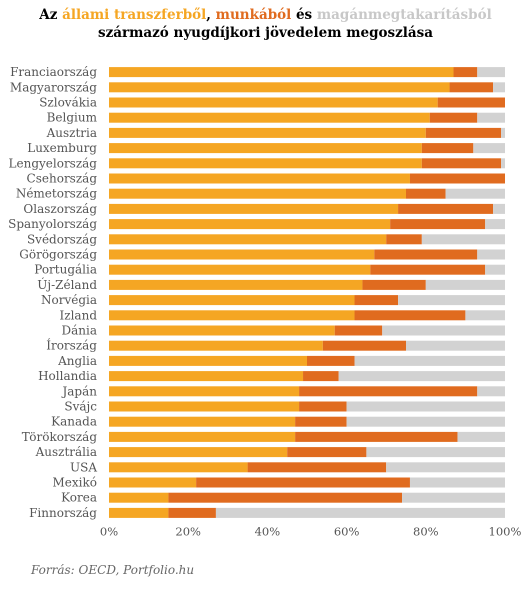 The height and width of the screenshot is (602, 531). What do you see at coordinates (505, 532) in the screenshot?
I see `x-tick-label: 100%` at bounding box center [505, 532].